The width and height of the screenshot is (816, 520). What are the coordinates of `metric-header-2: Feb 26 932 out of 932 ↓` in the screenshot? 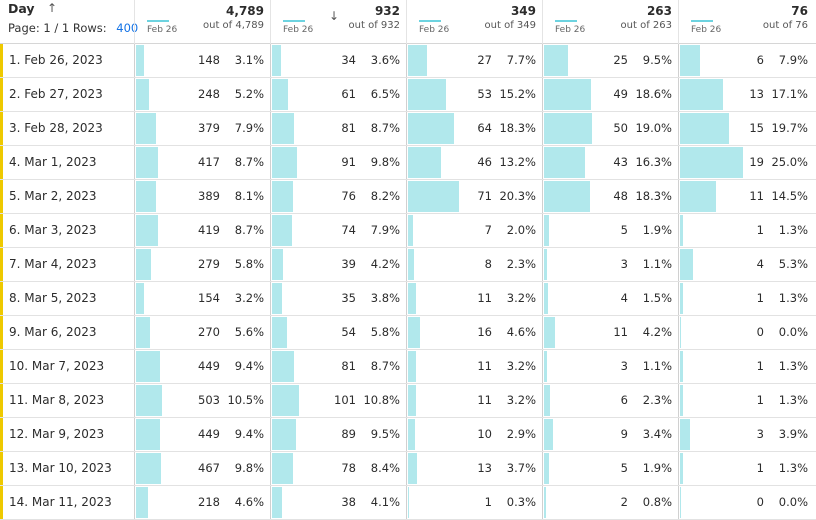 It's located at (338, 22).